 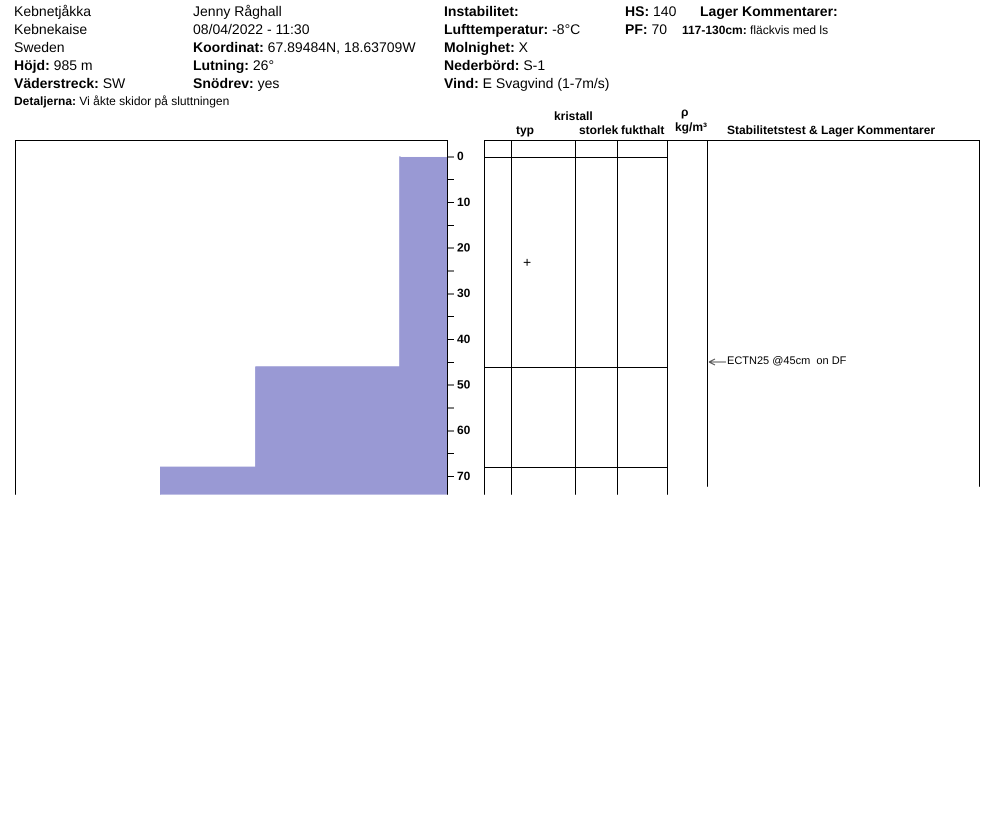 I want to click on text: Kebnekaise, so click(x=51, y=29).